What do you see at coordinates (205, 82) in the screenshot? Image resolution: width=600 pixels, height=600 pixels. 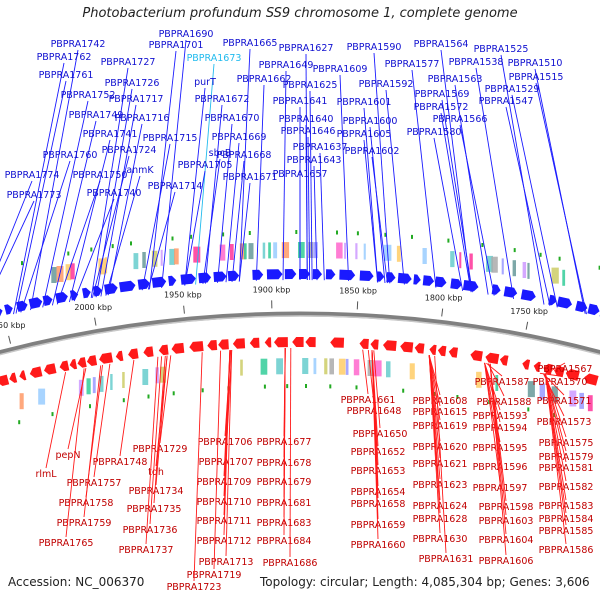 I see `forward-gene-label: purT` at bounding box center [205, 82].